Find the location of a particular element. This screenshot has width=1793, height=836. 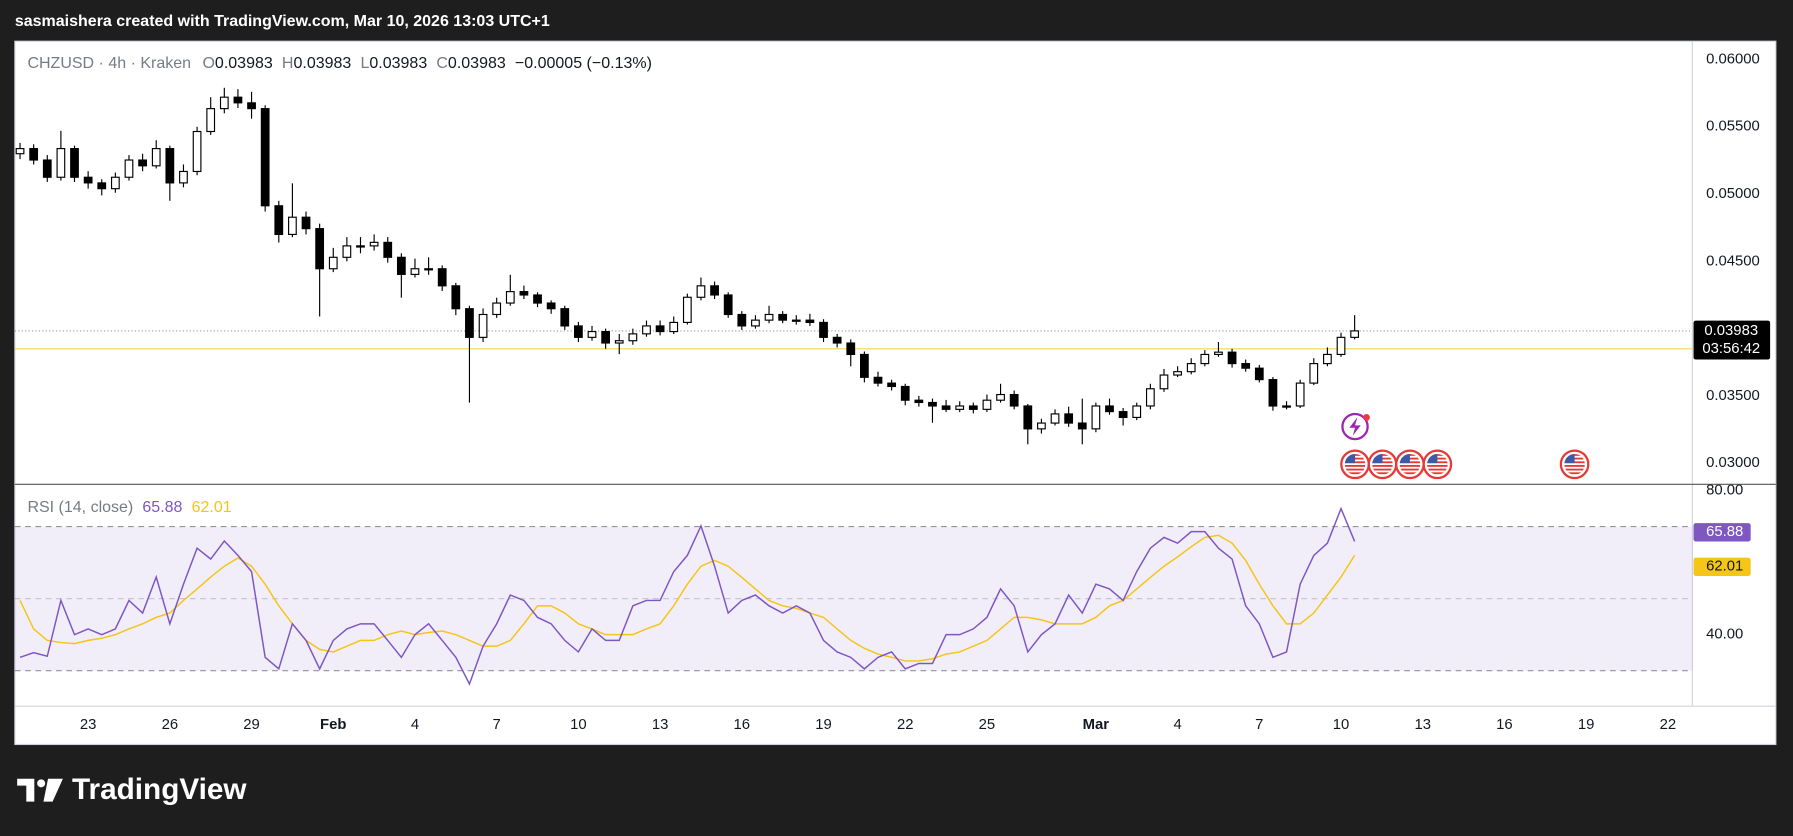

legend-key: O is located at coordinates (208, 63).